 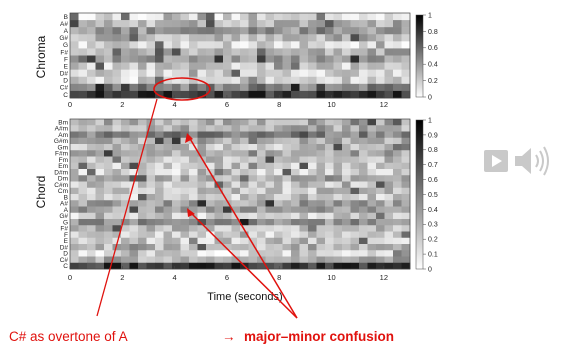 What do you see at coordinates (66, 59) in the screenshot?
I see `y-tick-label: F` at bounding box center [66, 59].